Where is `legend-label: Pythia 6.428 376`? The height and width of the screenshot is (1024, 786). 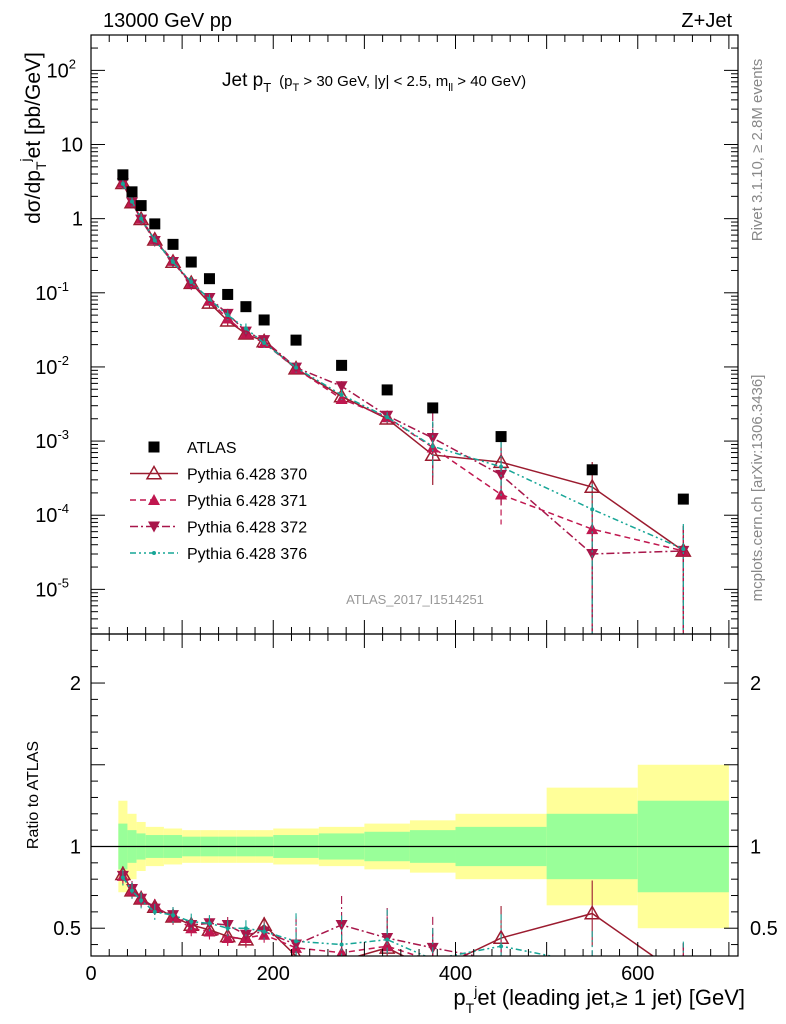 legend-label: Pythia 6.428 376 is located at coordinates (247, 554).